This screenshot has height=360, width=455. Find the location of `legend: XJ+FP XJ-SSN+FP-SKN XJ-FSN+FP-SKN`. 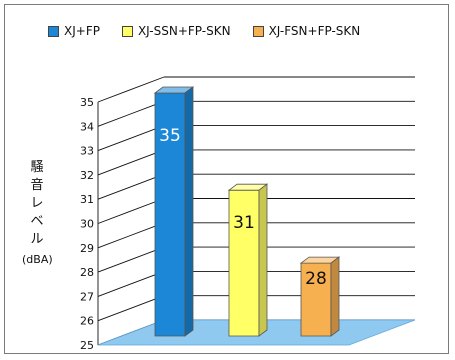

legend: XJ+FP XJ-SSN+FP-SKN XJ-FSN+FP-SKN is located at coordinates (215, 31).